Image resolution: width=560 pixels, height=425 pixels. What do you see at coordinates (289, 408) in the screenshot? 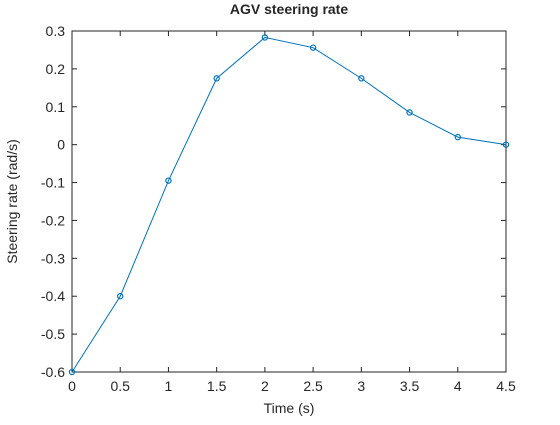
I see `x-axis-label: Time (s)` at bounding box center [289, 408].